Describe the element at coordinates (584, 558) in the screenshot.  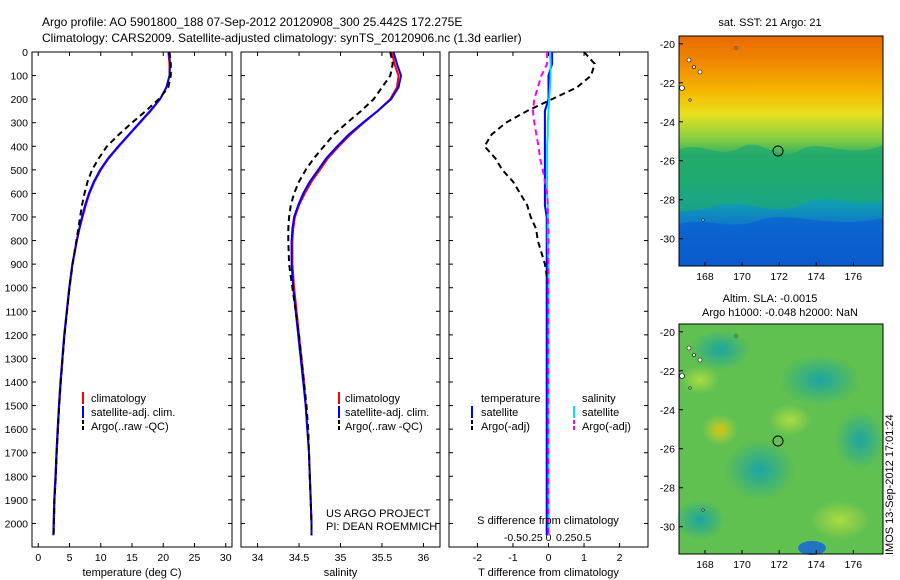
I see `x-tick-label: 1` at that location.